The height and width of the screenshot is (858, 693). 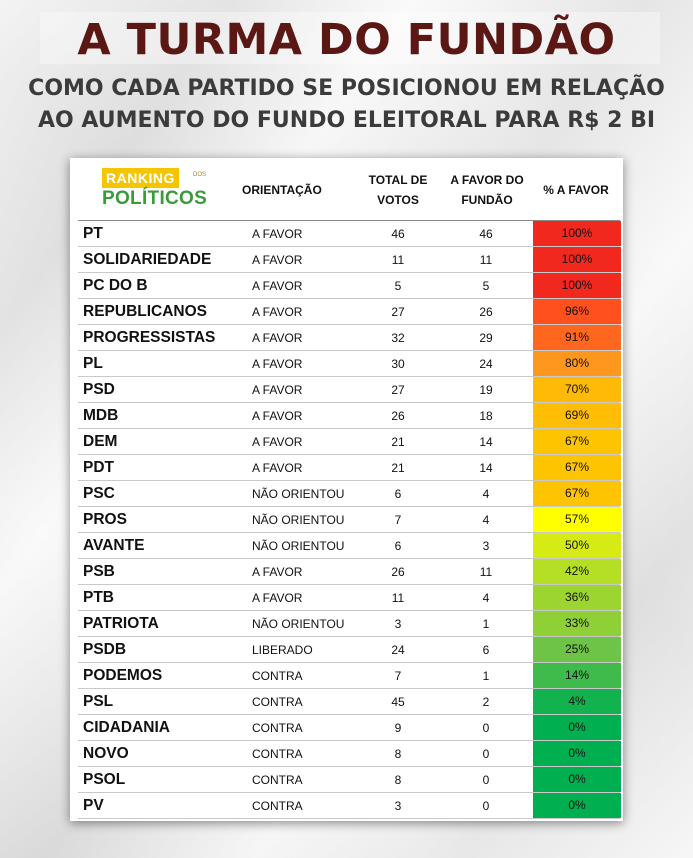 I want to click on total-votes-cell: 21, so click(x=398, y=468).